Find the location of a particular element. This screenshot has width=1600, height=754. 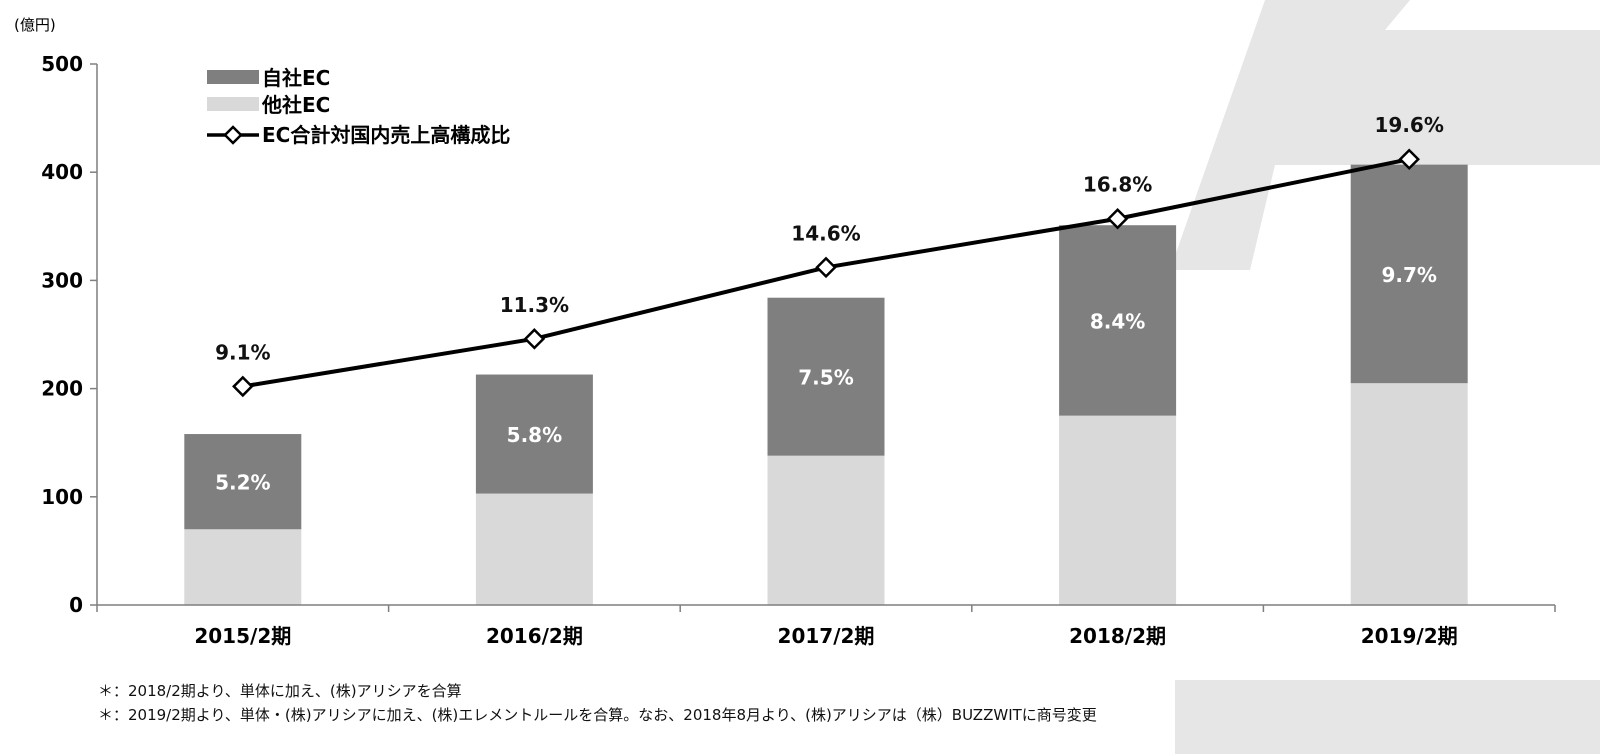

line-point-label: 16.8% is located at coordinates (1117, 185).